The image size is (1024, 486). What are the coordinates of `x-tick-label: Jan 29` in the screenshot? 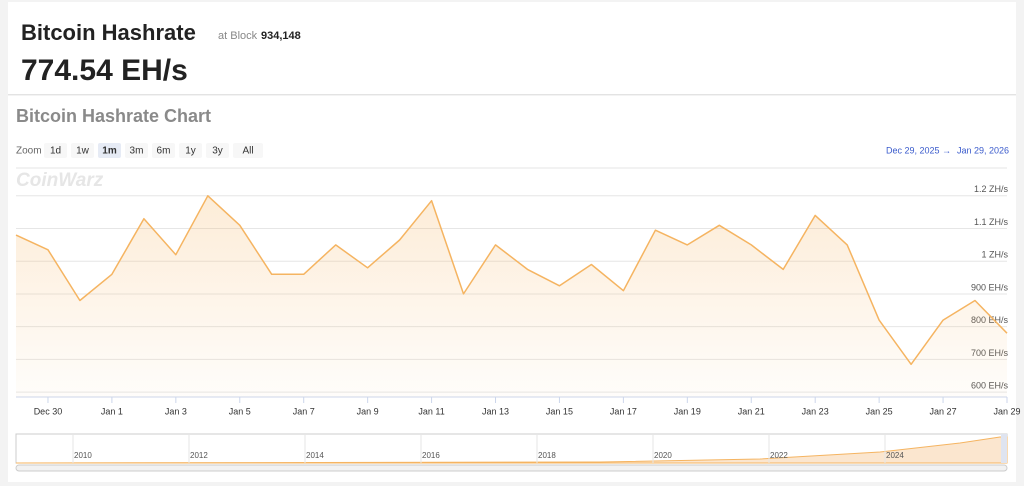 It's located at (1006, 411).